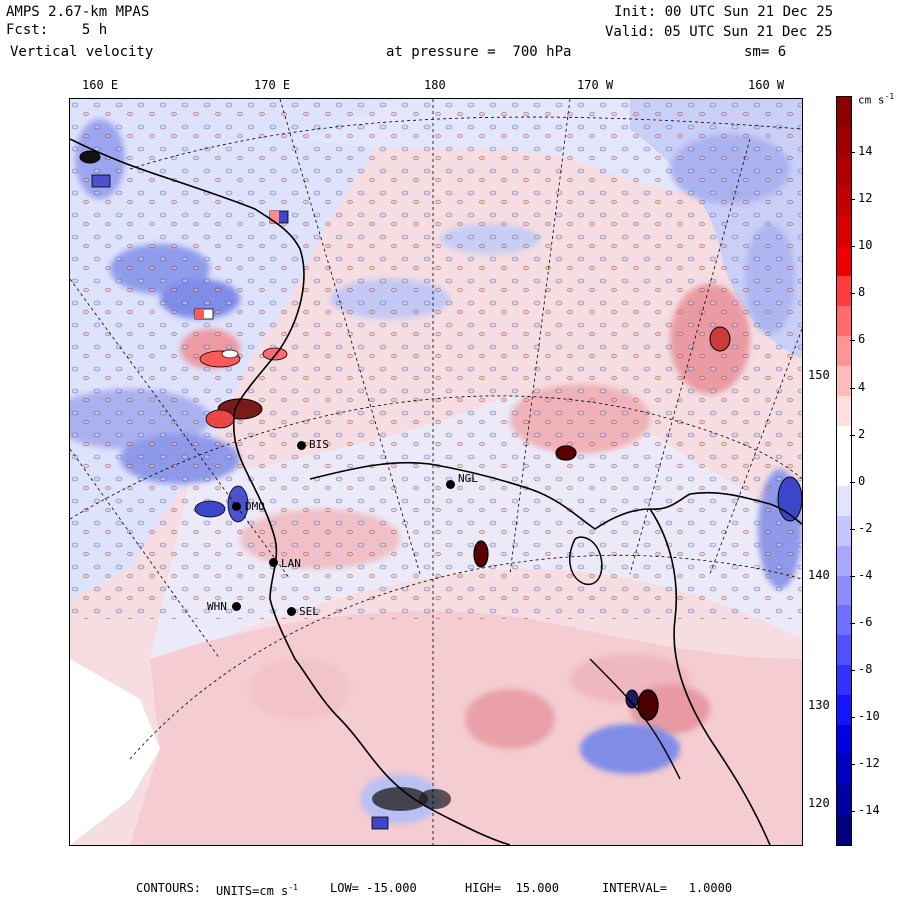  Describe the element at coordinates (826, 375) in the screenshot. I see `lat-label-150w: 150 W` at that location.